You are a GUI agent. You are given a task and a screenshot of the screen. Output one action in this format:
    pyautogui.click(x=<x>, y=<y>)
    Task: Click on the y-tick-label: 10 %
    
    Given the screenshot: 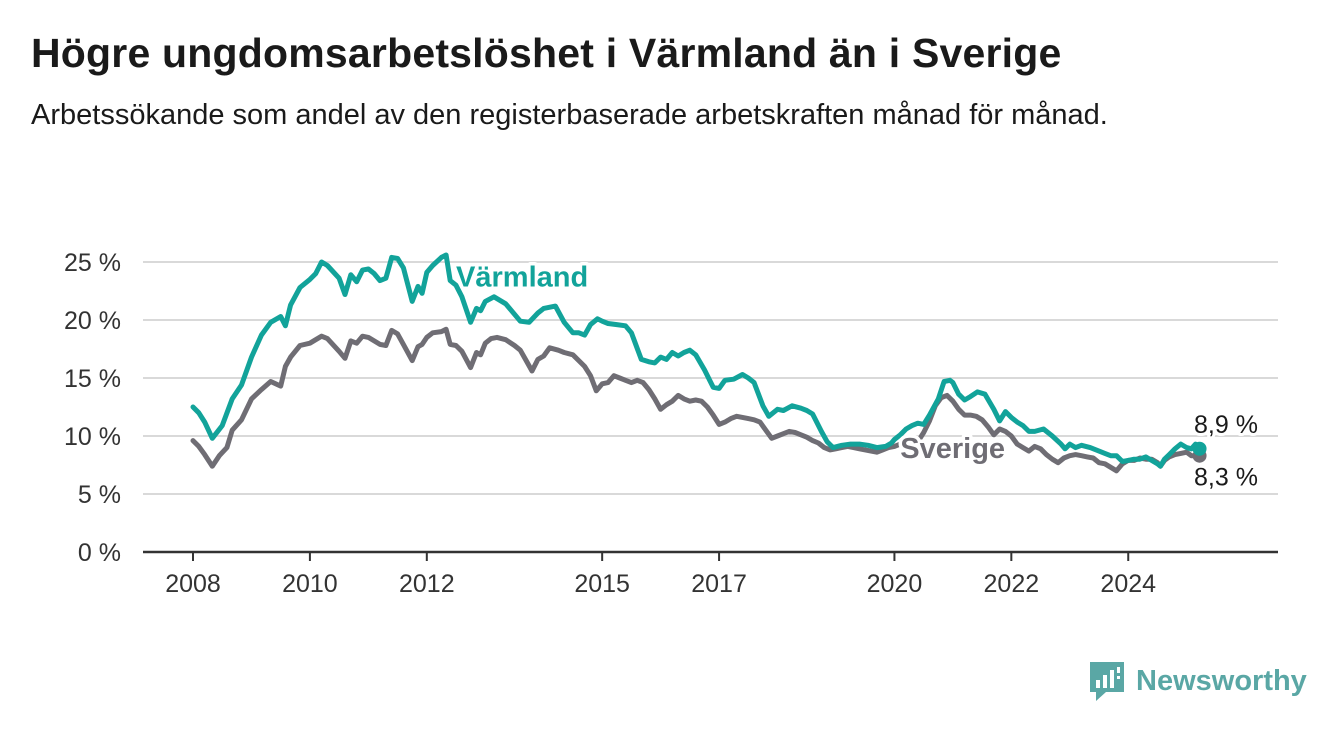 What is the action you would take?
    pyautogui.click(x=92, y=437)
    